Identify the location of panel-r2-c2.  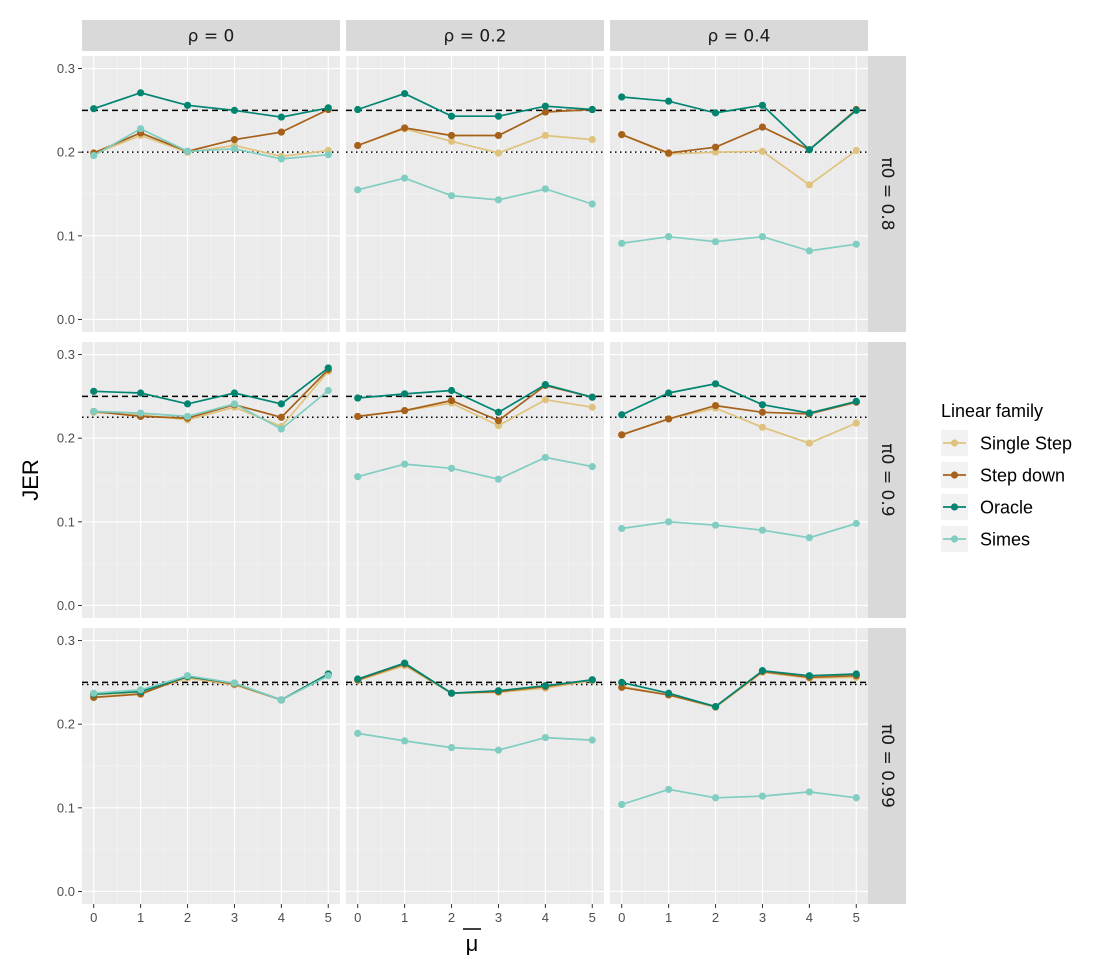
(739, 766).